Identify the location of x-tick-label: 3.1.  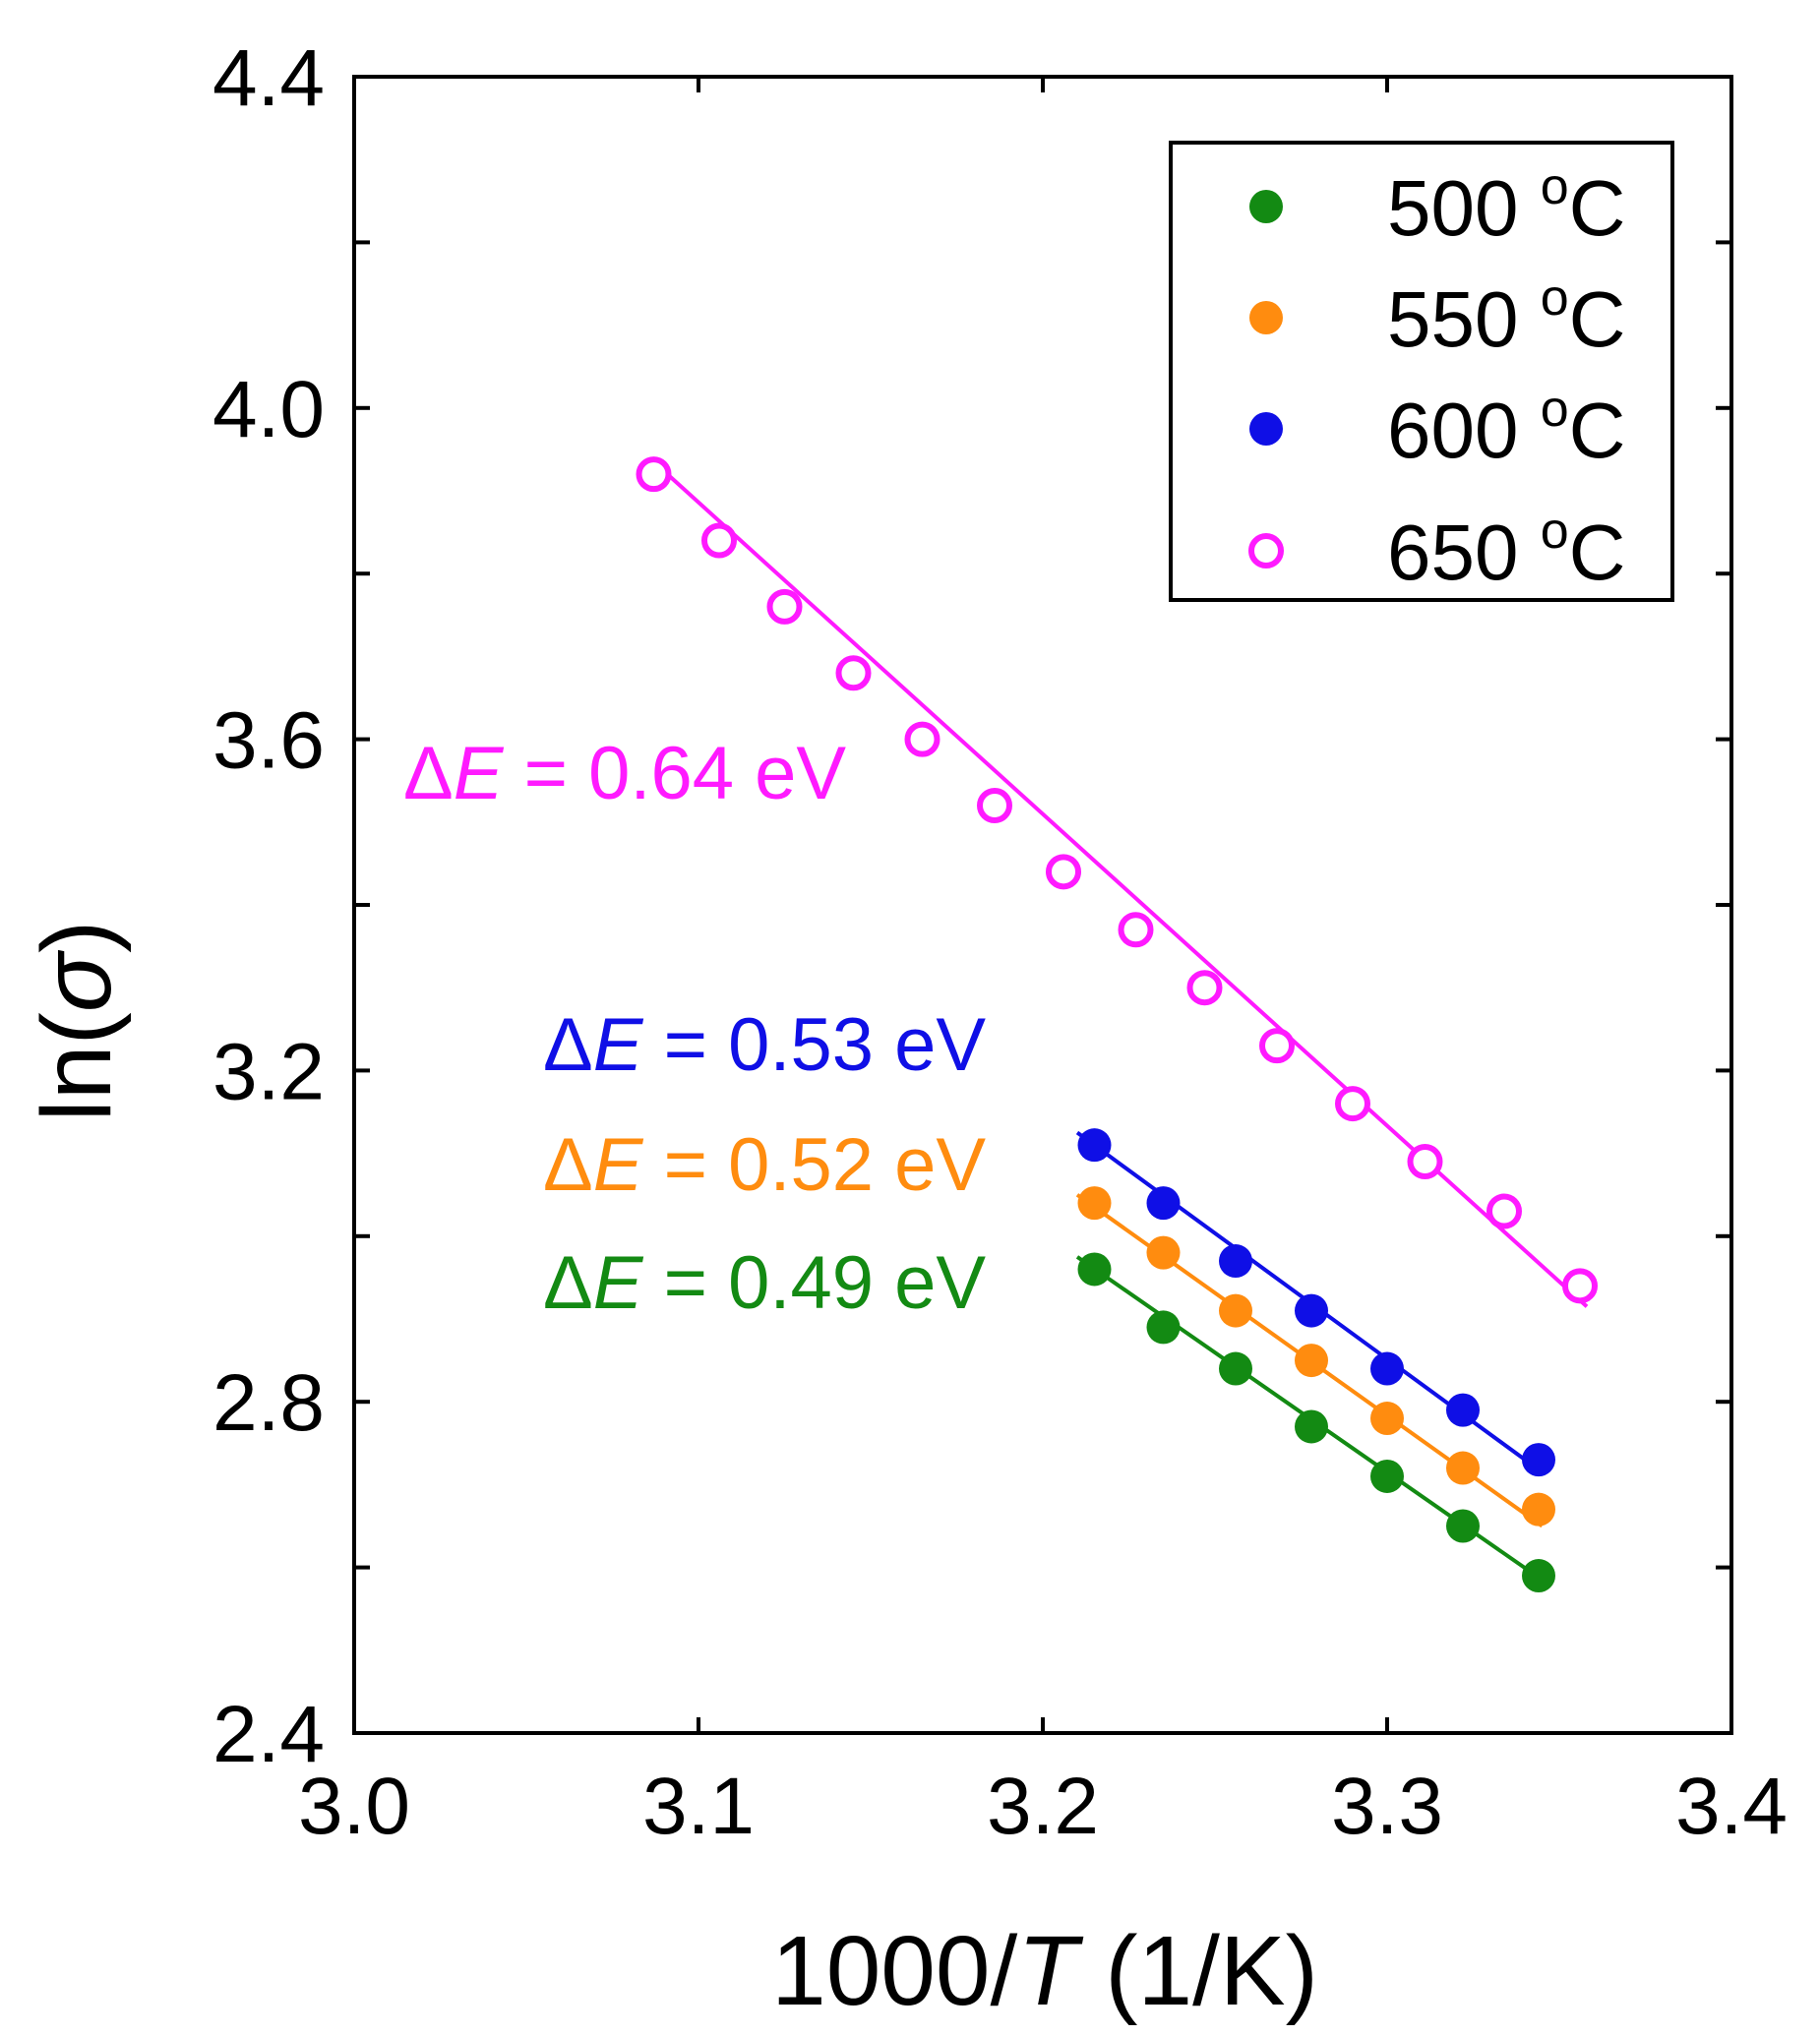
(698, 1806).